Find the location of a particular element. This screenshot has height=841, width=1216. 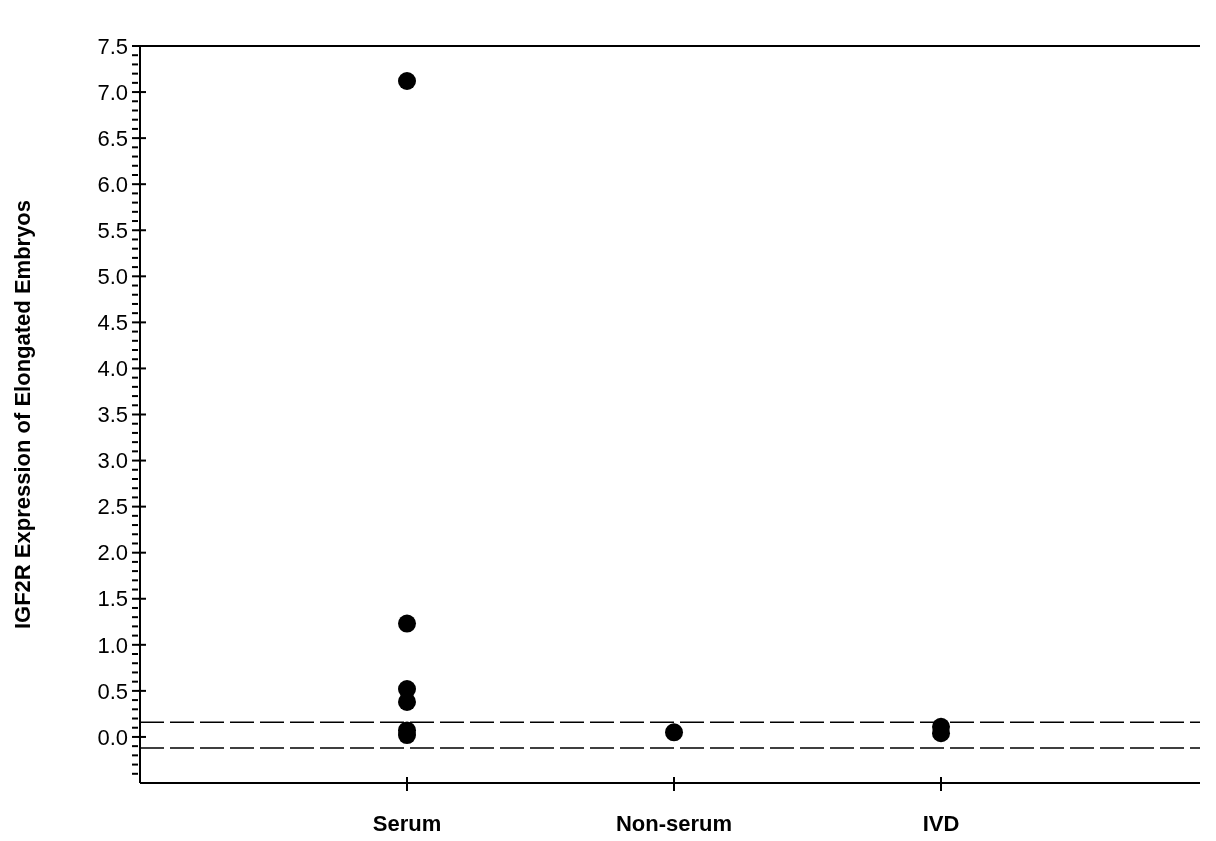

y-tick-label: 3.5 is located at coordinates (112, 415).